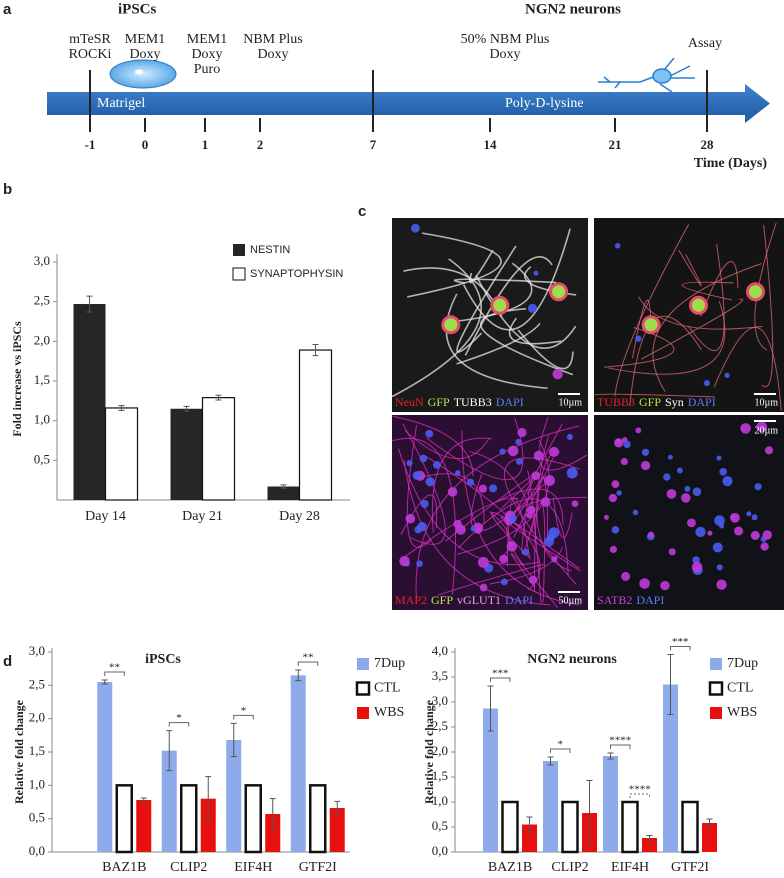 This screenshot has width=784, height=878. Describe the element at coordinates (570, 402) in the screenshot. I see `scale-bar-label: 10µm` at that location.